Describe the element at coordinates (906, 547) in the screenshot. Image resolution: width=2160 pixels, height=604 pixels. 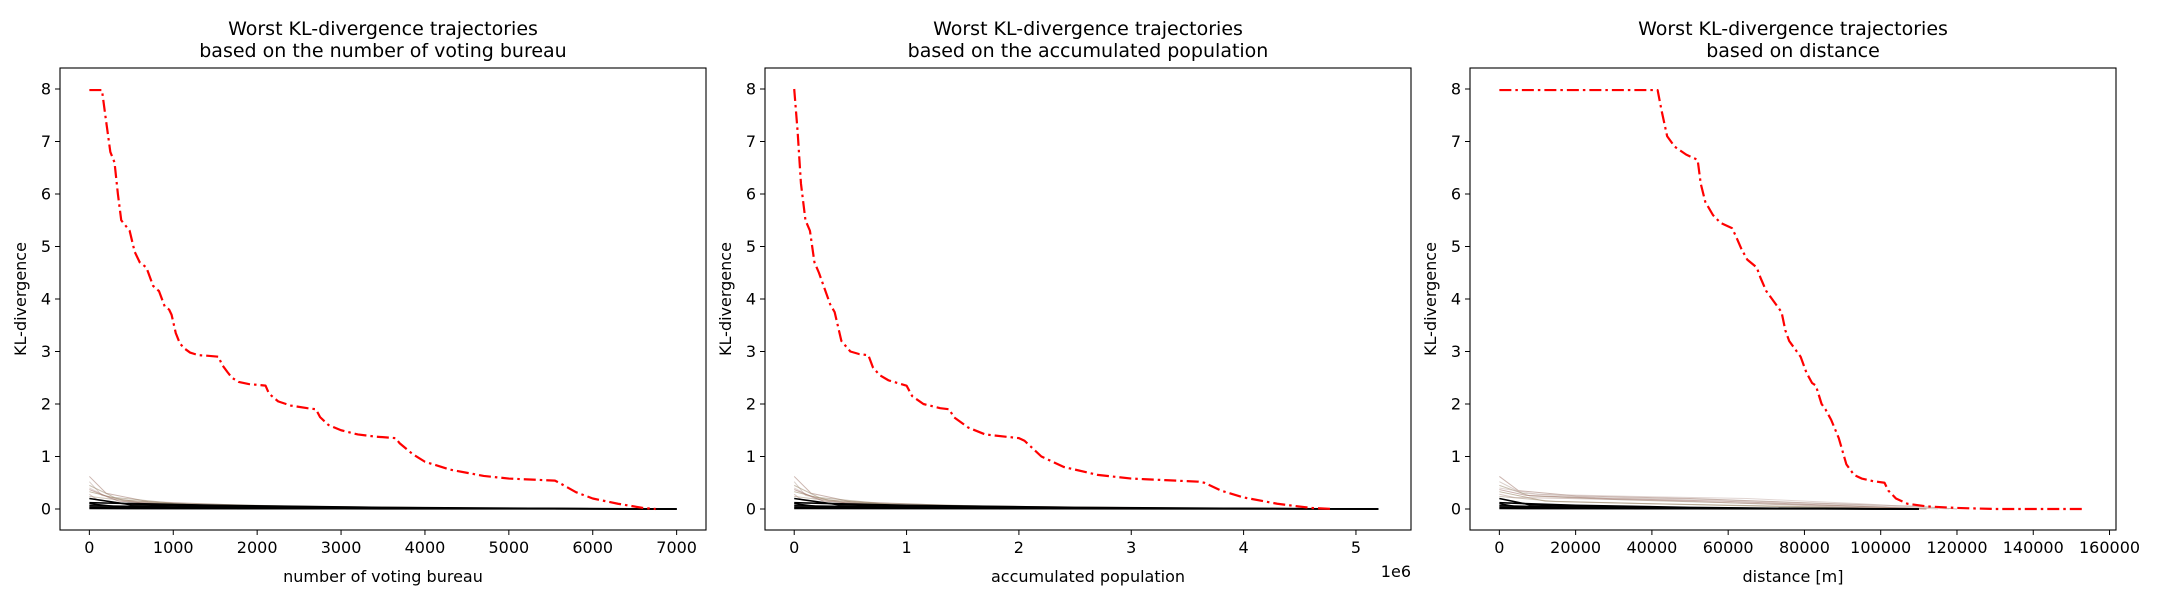
I see `x-tick-label: 1` at that location.